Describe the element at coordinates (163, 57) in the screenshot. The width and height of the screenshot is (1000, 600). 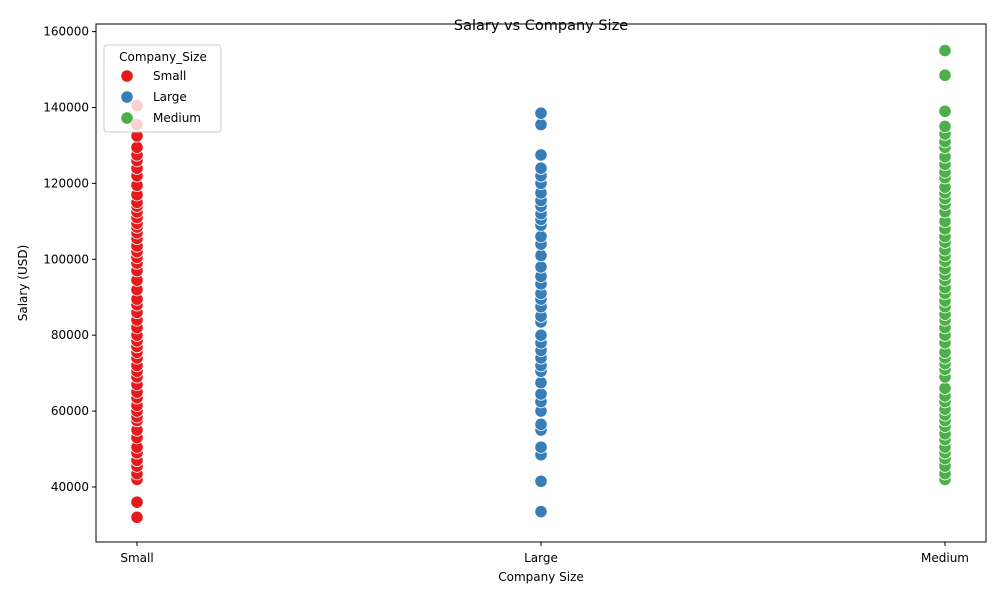
I see `legend-title: Company_Size` at that location.